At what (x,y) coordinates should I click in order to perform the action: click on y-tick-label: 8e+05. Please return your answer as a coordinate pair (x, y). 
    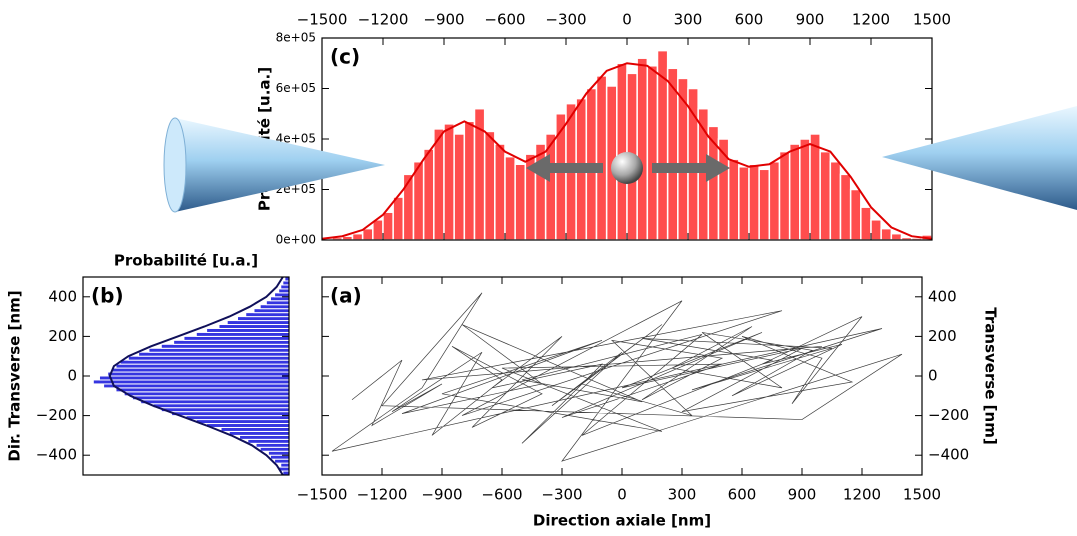
    Looking at the image, I should click on (296, 38).